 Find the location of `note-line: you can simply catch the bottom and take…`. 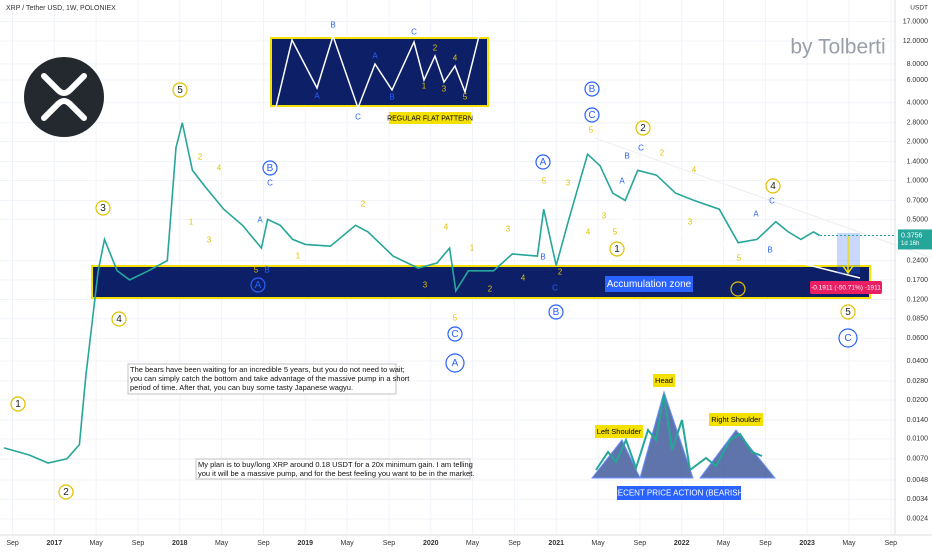

note-line: you can simply catch the bottom and take… is located at coordinates (270, 378).